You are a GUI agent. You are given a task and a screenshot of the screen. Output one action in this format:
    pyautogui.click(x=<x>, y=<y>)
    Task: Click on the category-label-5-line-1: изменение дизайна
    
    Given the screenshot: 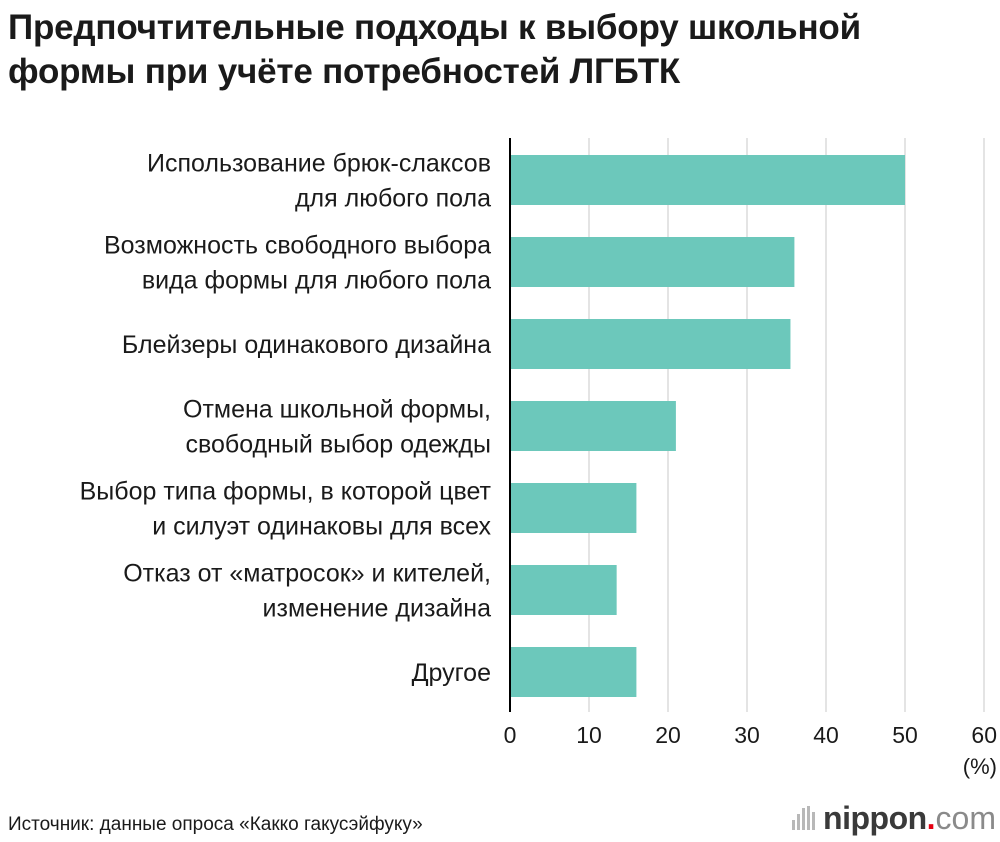 What is the action you would take?
    pyautogui.click(x=377, y=609)
    